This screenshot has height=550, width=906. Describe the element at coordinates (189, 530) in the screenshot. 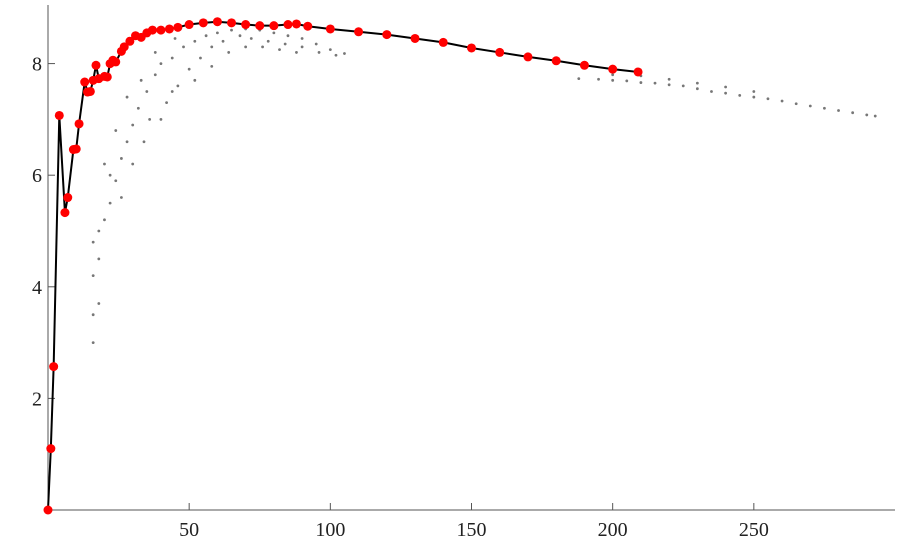

I see `x-tick-label: 50` at that location.